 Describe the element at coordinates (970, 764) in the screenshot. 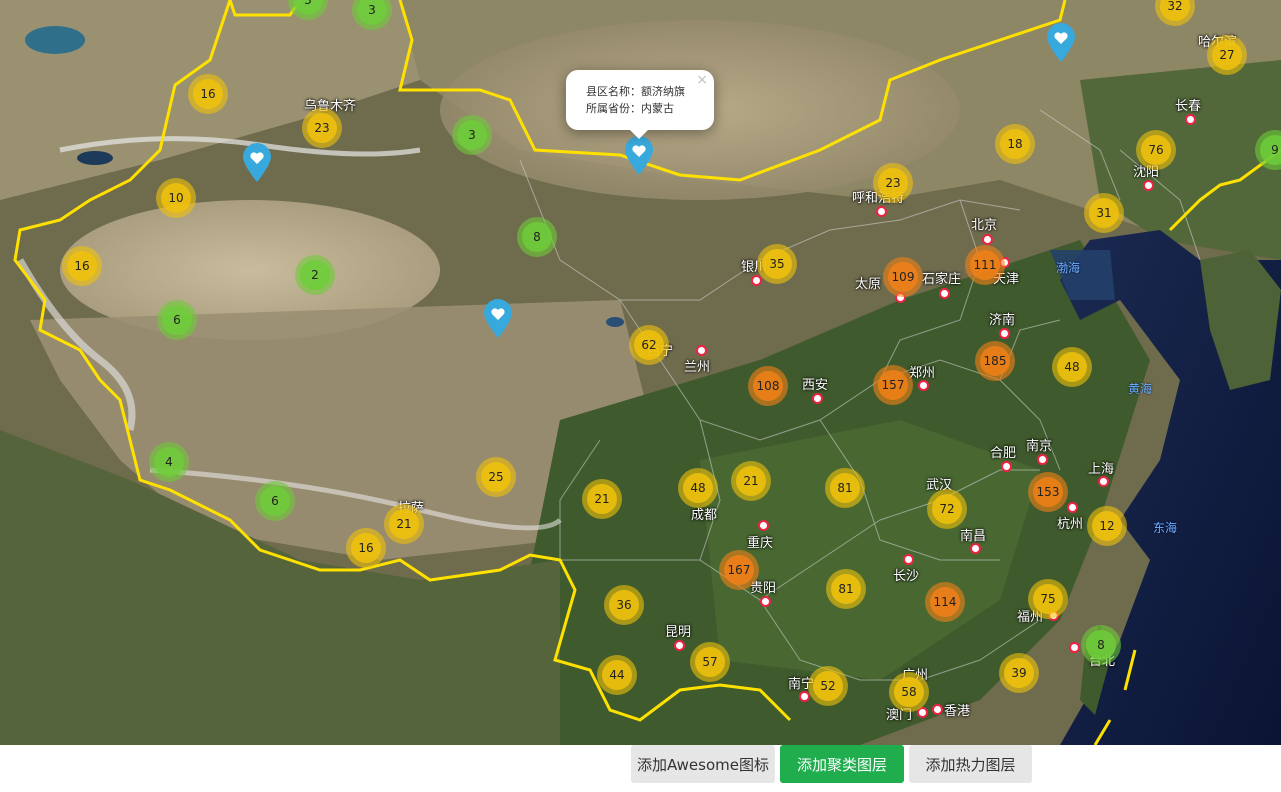

I see `add-heat-layer-button: 添加热力图层` at that location.